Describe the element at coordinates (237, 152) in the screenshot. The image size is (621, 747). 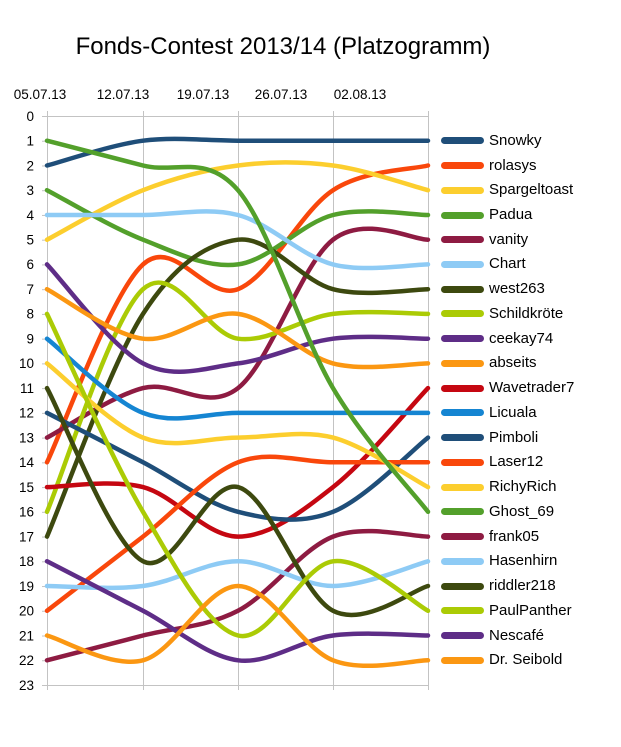
I see `series-line-snowky` at that location.